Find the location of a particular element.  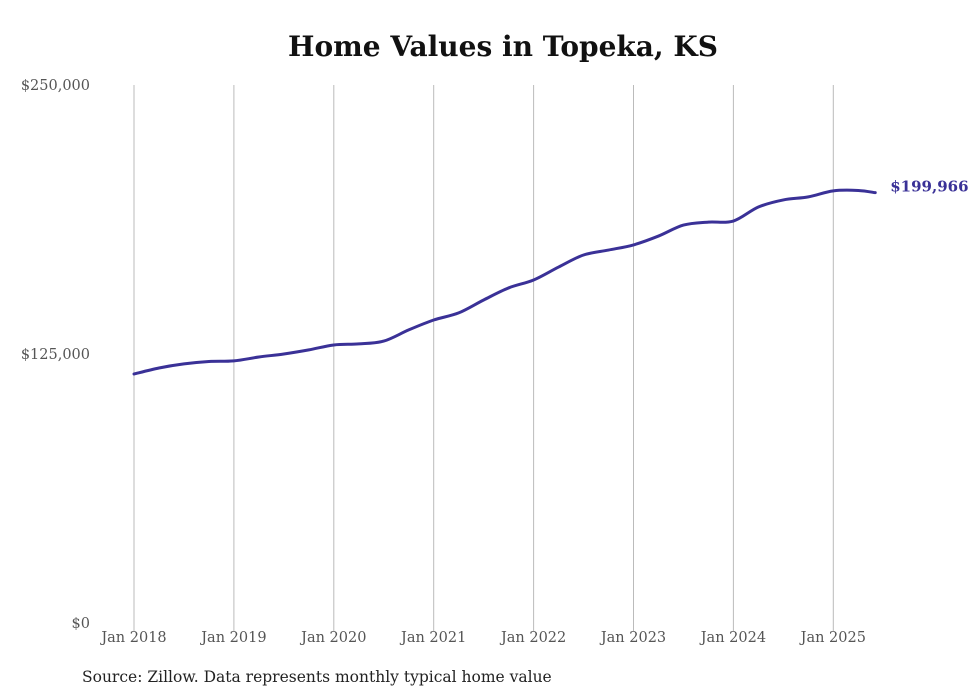

x-tick-label: Jan 2020 is located at coordinates (332, 638).